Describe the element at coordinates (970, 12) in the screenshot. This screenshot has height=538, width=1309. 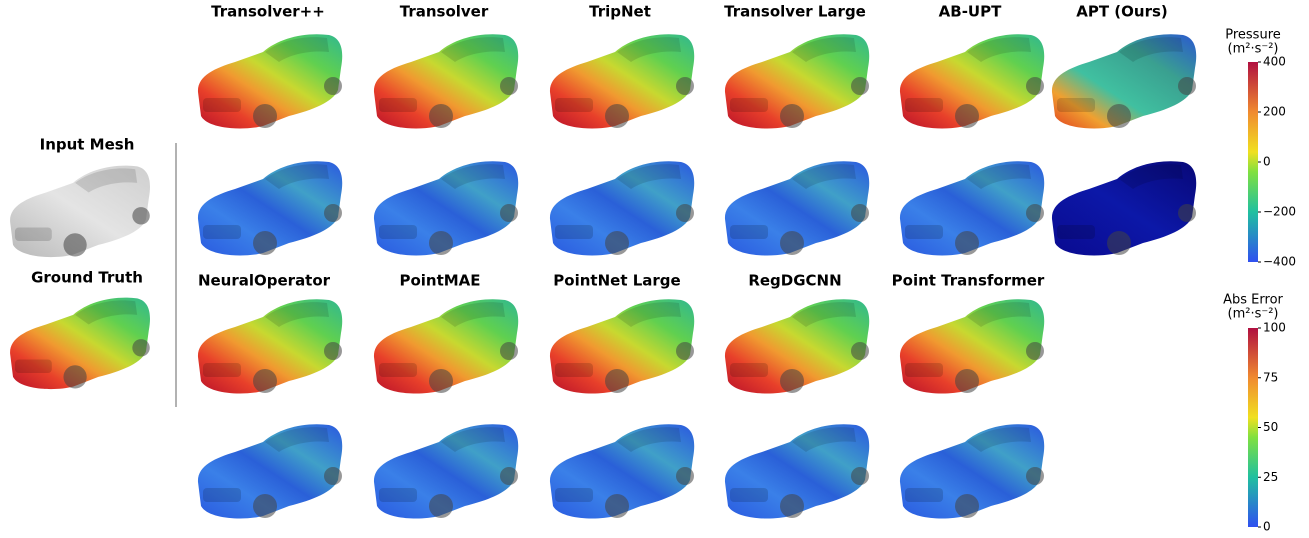
I see `model-label: AB-UPT` at that location.